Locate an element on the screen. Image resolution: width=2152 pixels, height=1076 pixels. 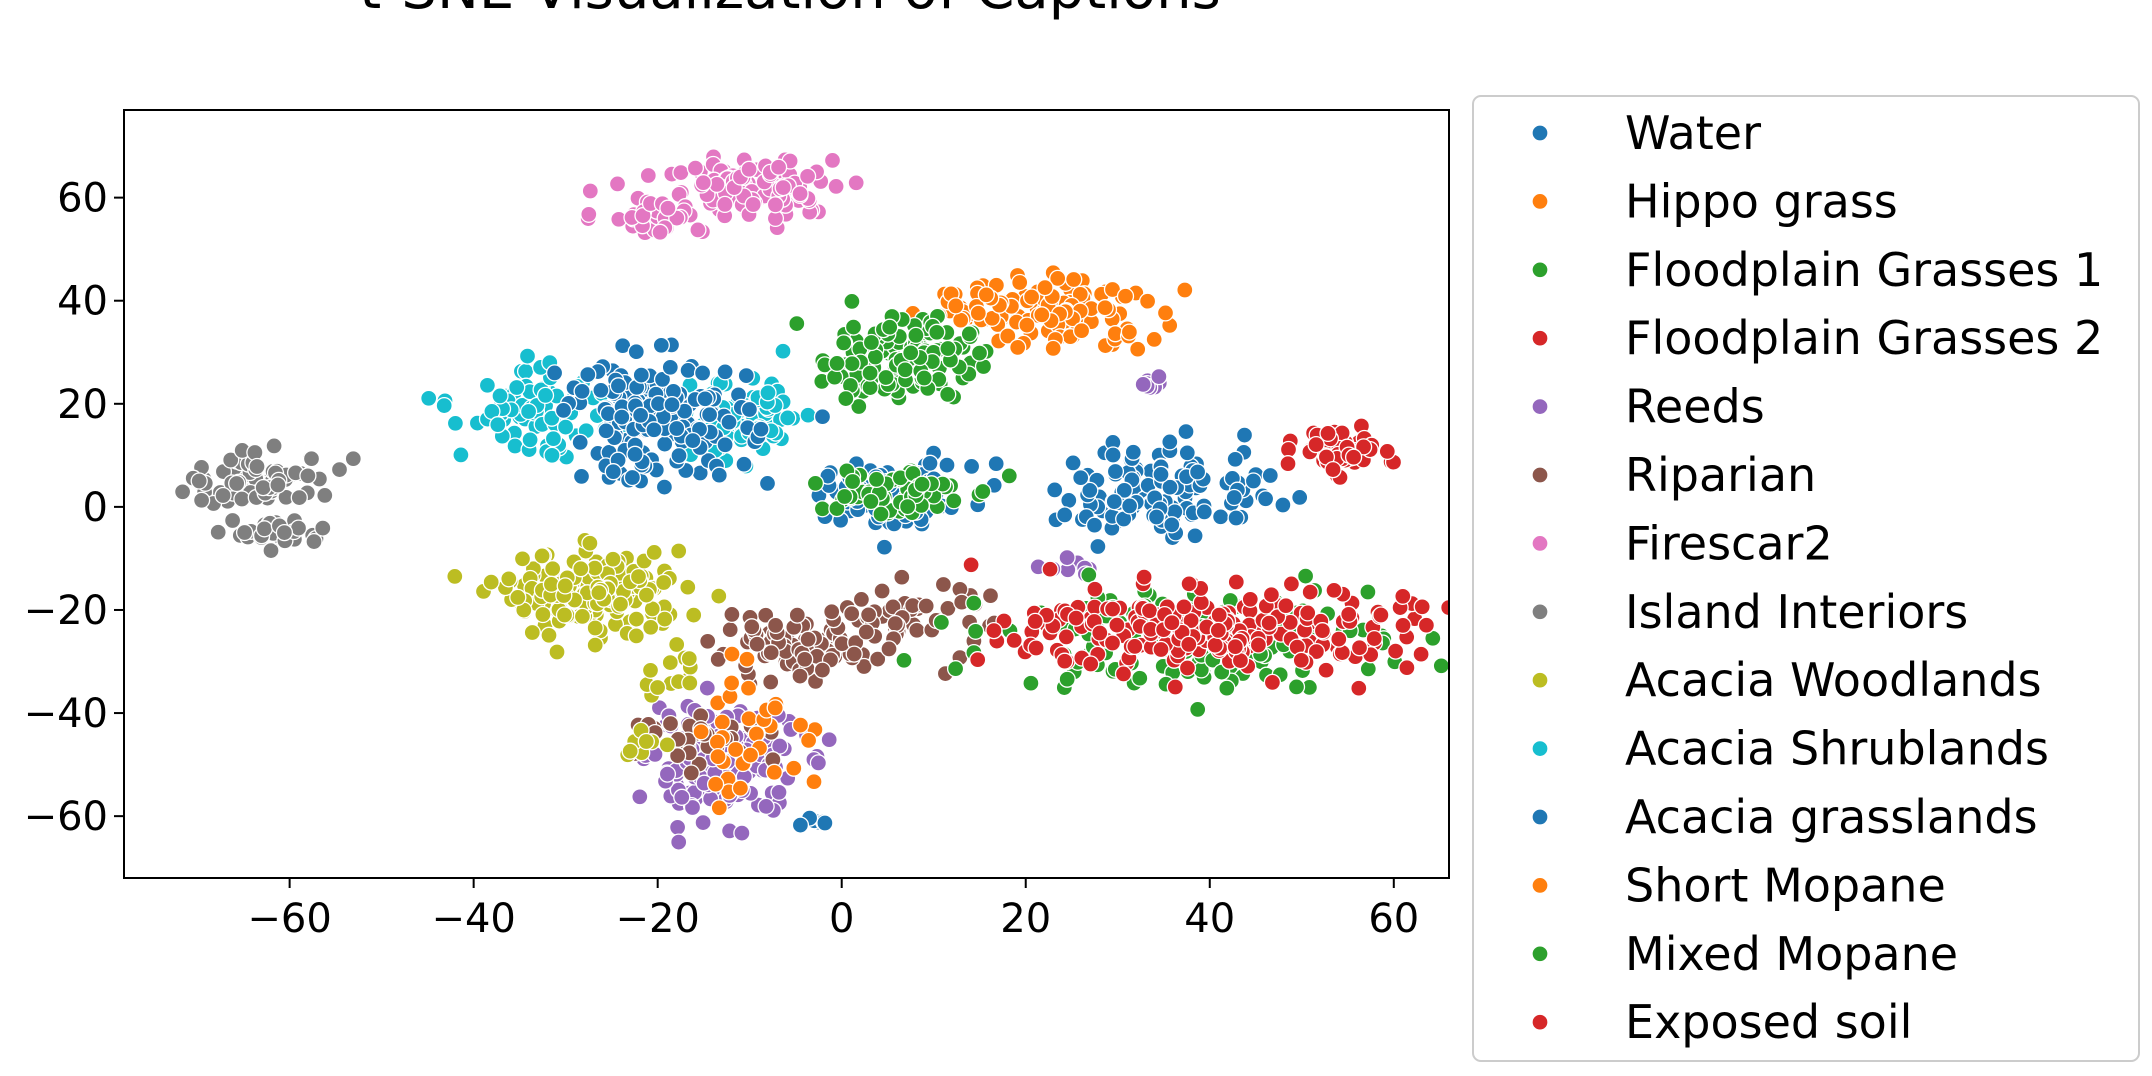
x-tick-label: 60 is located at coordinates (1393, 919).